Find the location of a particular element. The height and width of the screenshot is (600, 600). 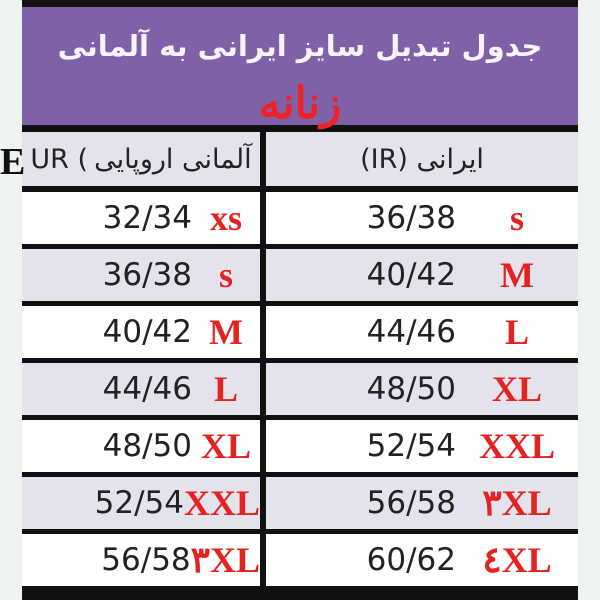

eur-row: 56/58 ٣XL is located at coordinates (141, 560).